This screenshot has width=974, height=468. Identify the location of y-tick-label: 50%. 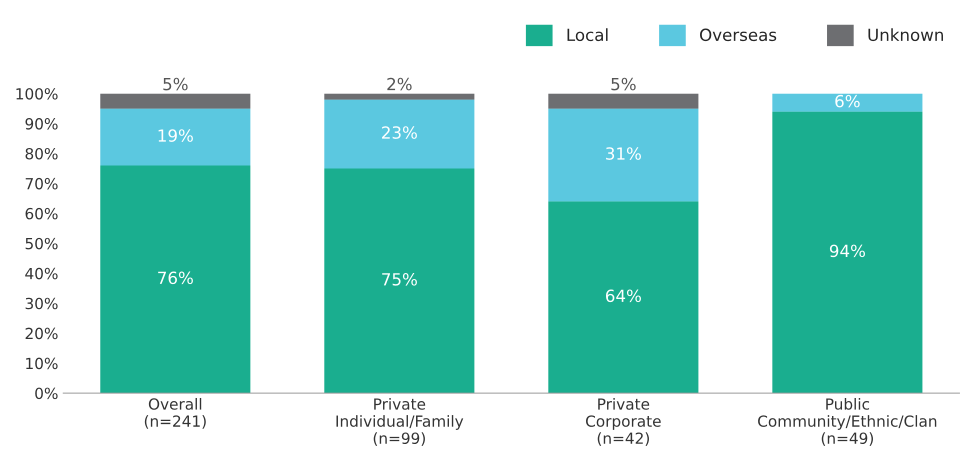
(42, 244).